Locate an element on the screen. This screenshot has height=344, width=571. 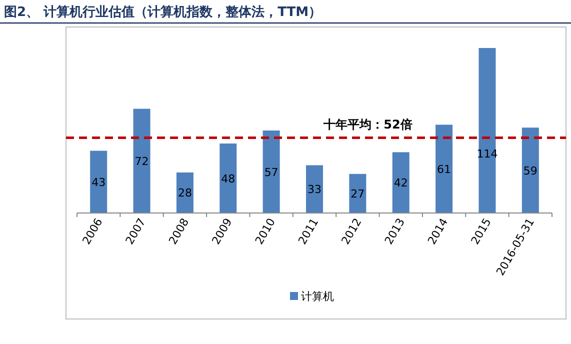
legend-label: 计算机 is located at coordinates (317, 296).